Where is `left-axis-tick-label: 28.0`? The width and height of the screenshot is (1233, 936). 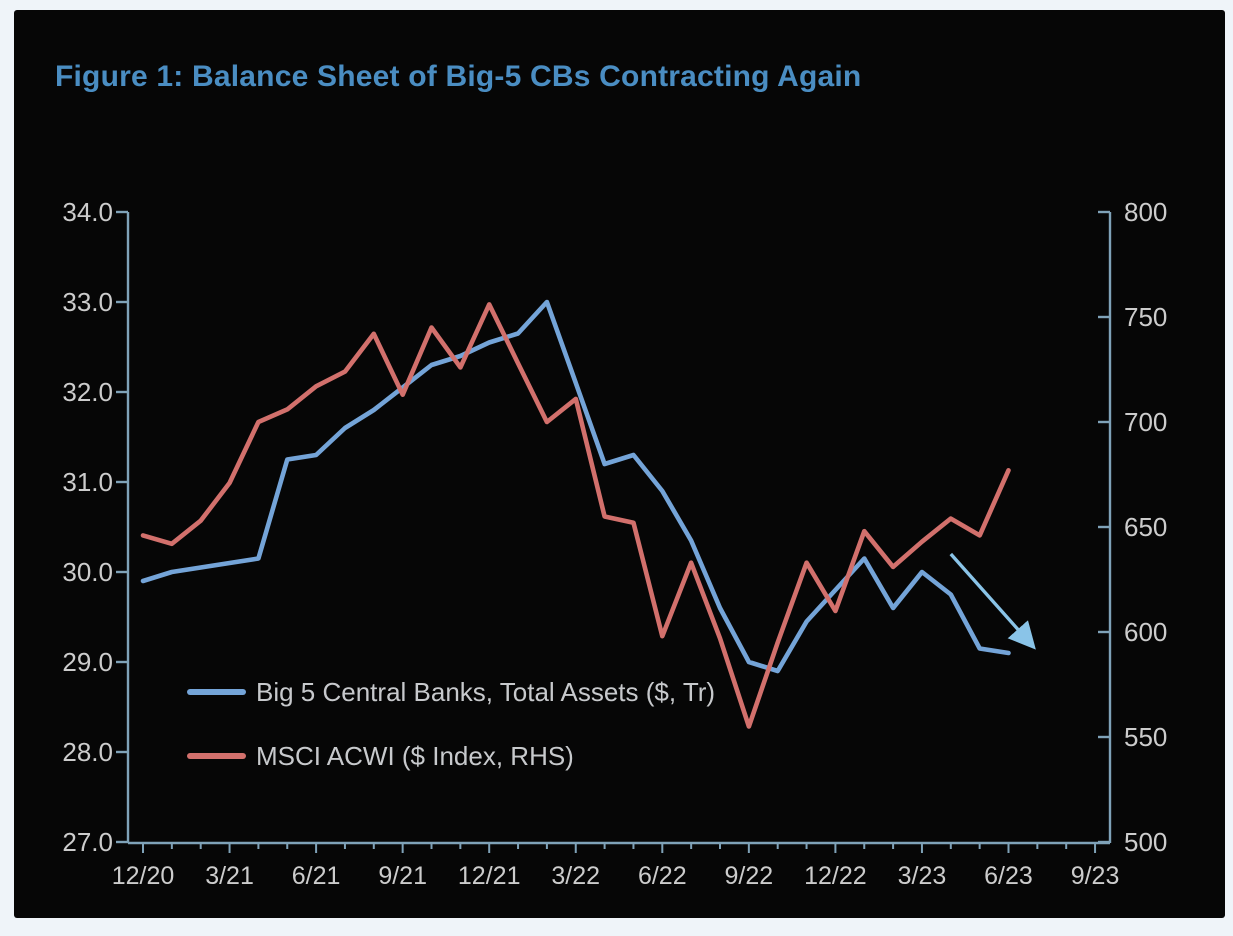
left-axis-tick-label: 28.0 is located at coordinates (87, 752).